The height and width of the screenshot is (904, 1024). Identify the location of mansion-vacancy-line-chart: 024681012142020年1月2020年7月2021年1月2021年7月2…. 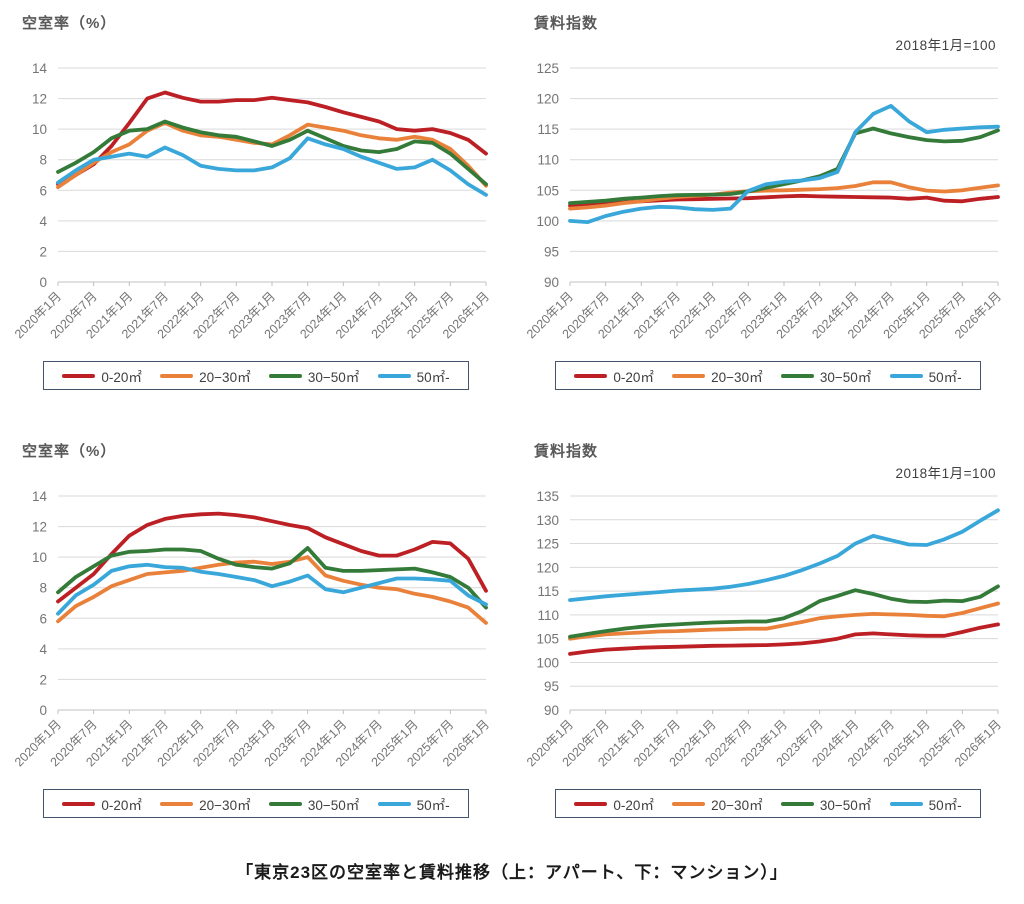
(252, 629).